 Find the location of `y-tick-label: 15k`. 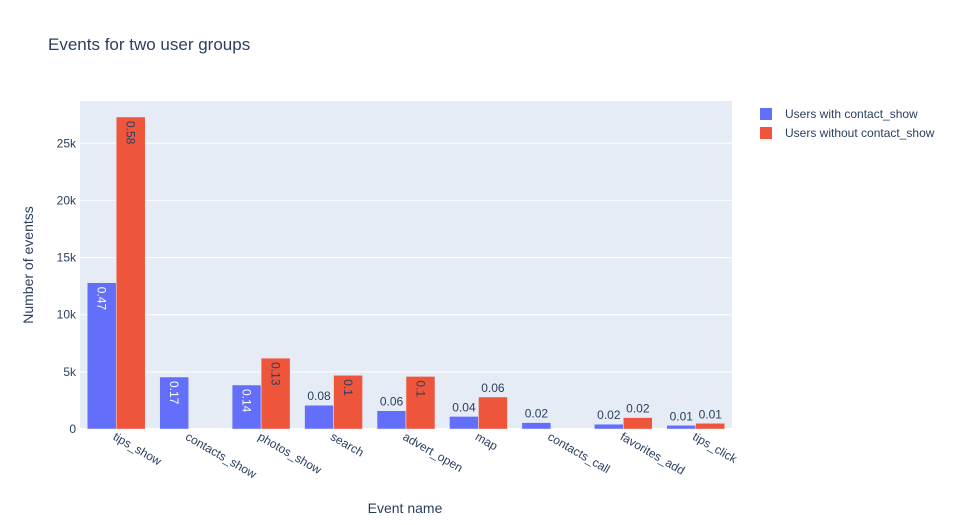

y-tick-label: 15k is located at coordinates (67, 258).